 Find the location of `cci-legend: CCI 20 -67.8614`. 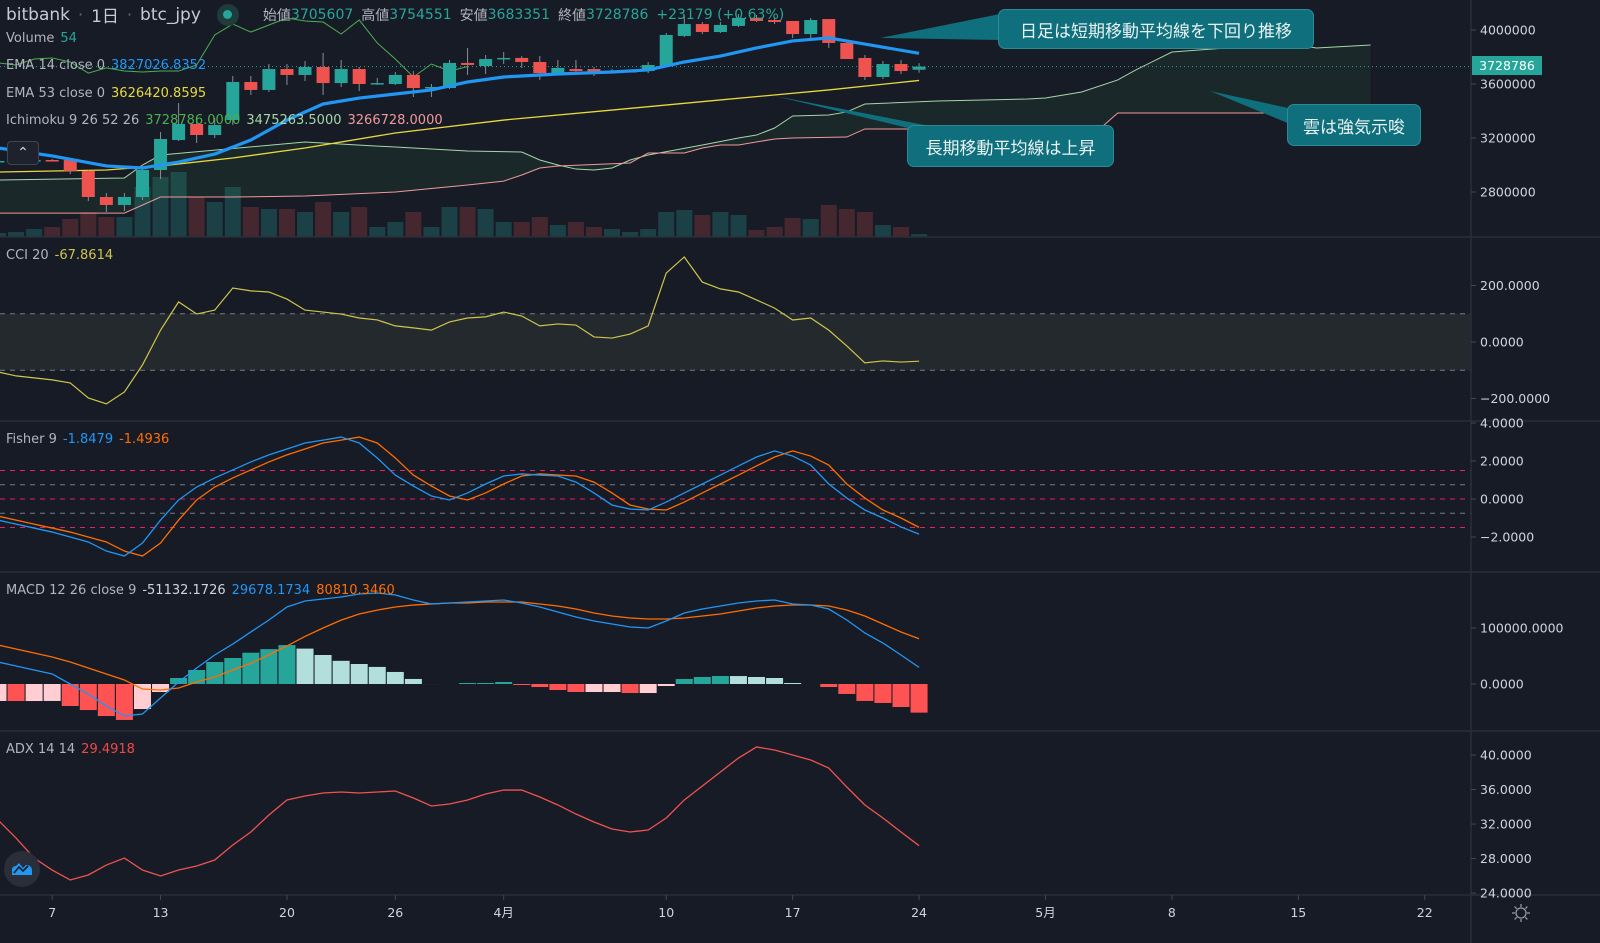

cci-legend: CCI 20 -67.8614 is located at coordinates (59, 255).